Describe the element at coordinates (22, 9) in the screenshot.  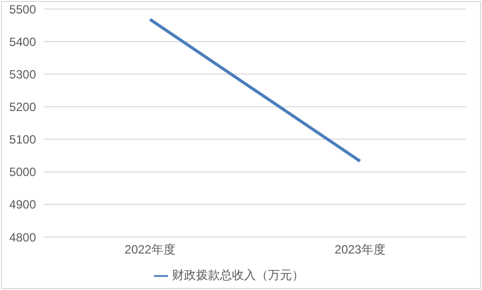
I see `y-tick-label: 5500` at that location.